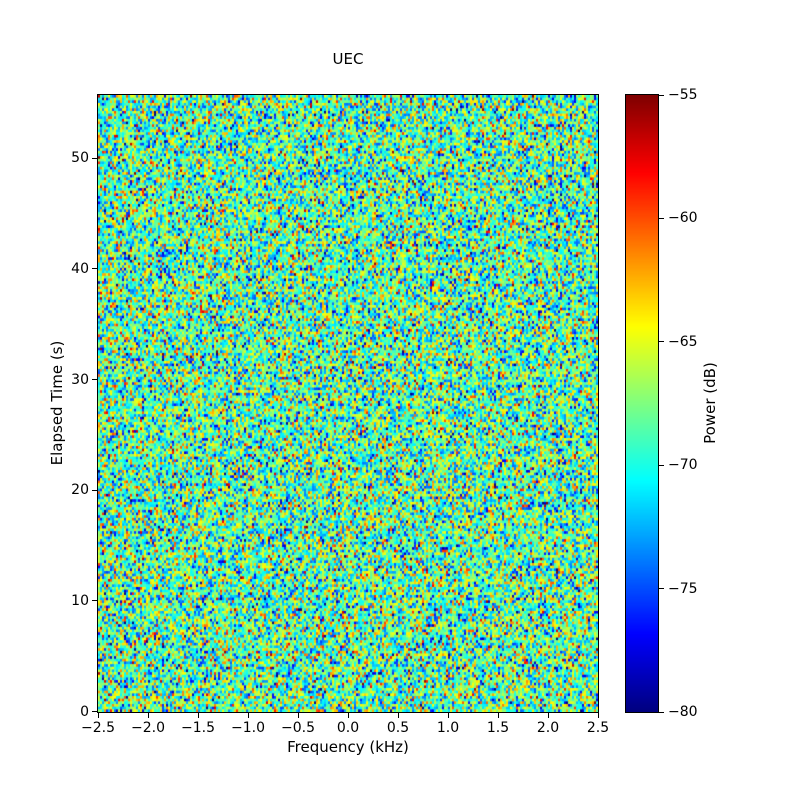 This screenshot has width=800, height=800. I want to click on x-tick-label: −1.0, so click(248, 728).